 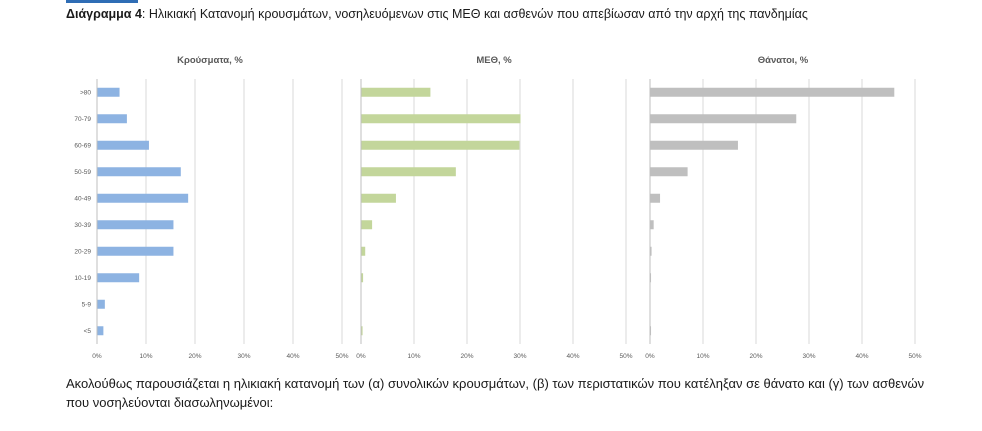 What do you see at coordinates (82, 146) in the screenshot?
I see `category-label: 60-69` at bounding box center [82, 146].